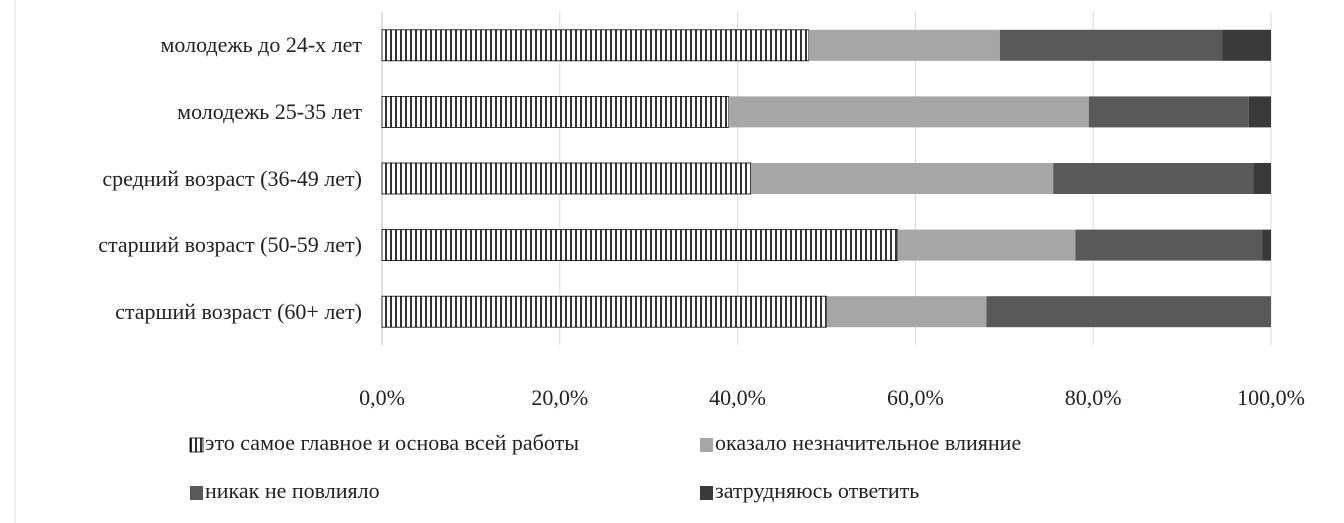 The height and width of the screenshot is (523, 1344). I want to click on category-label-box: молодежь до 24-х лет, so click(261, 45).